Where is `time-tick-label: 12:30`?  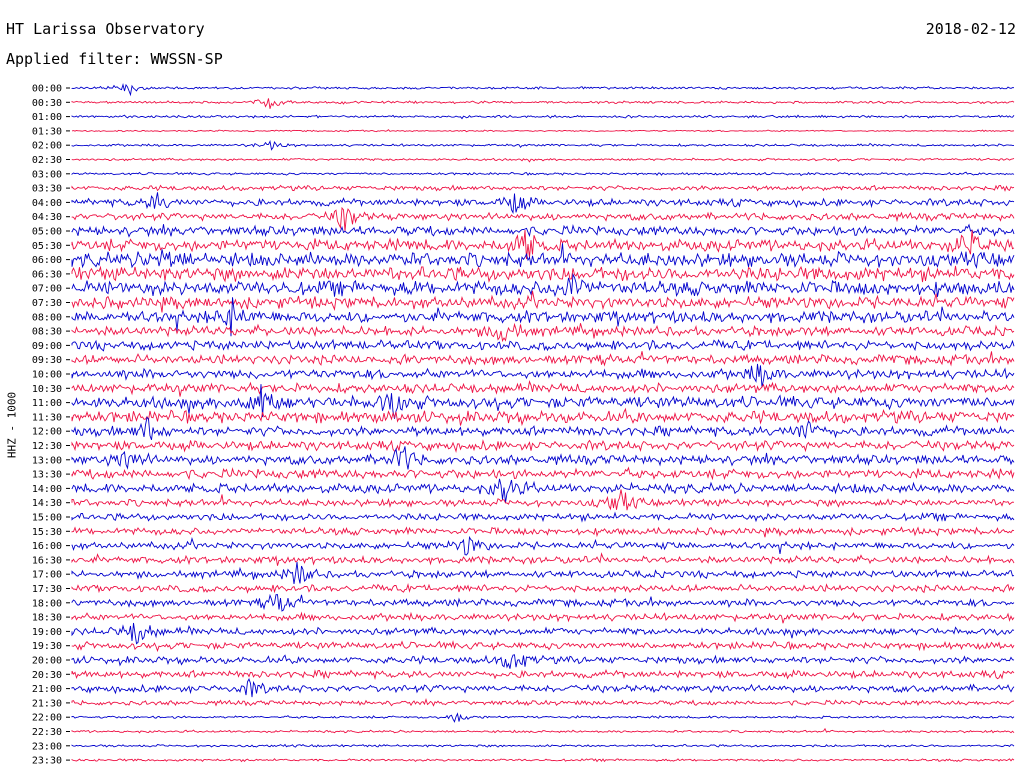
time-tick-label: 12:30 is located at coordinates (47, 446).